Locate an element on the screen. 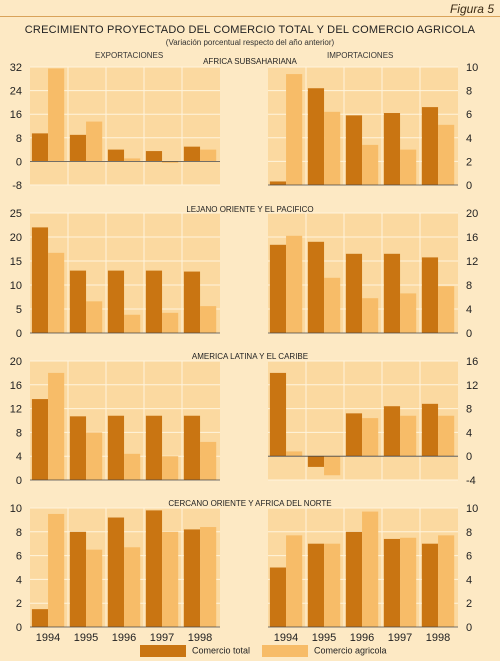 The width and height of the screenshot is (500, 661). region-title: AFRICA SUBSAHARIANA is located at coordinates (250, 61).